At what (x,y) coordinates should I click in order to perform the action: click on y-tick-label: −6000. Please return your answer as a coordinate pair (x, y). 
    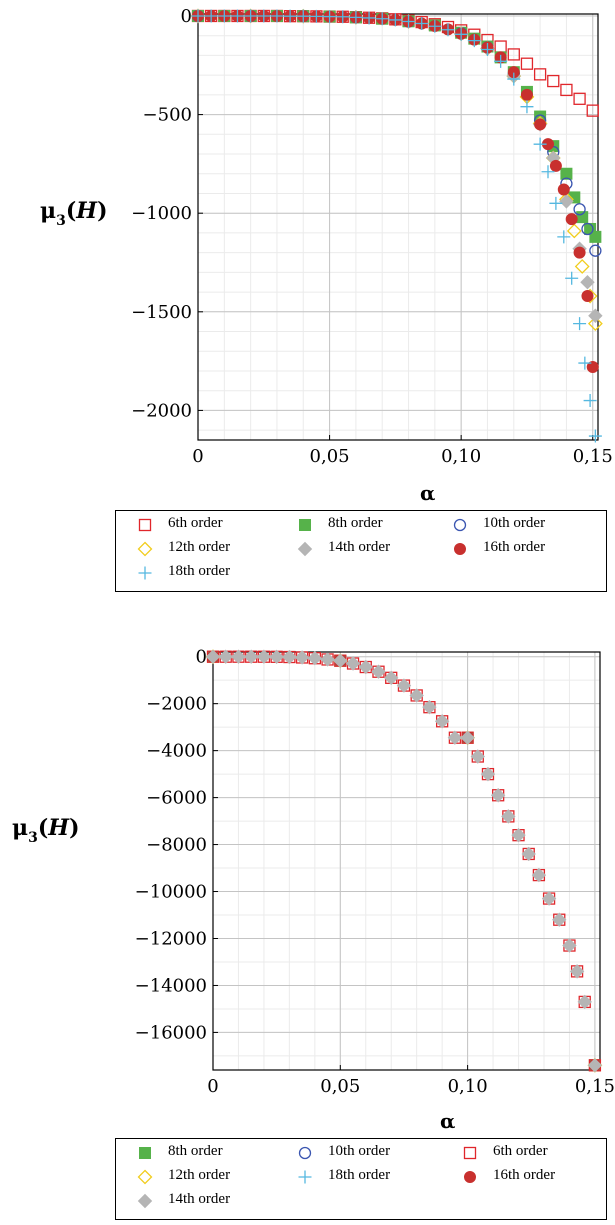
    Looking at the image, I should click on (176, 798).